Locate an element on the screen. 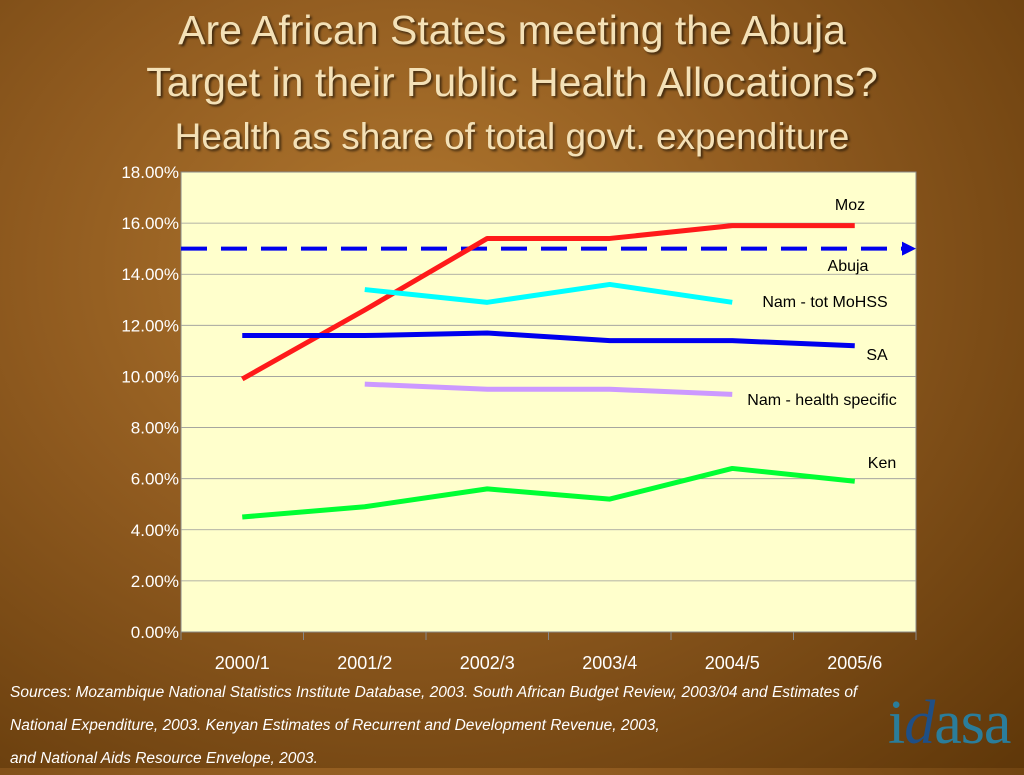  series-line-ken is located at coordinates (549, 492).